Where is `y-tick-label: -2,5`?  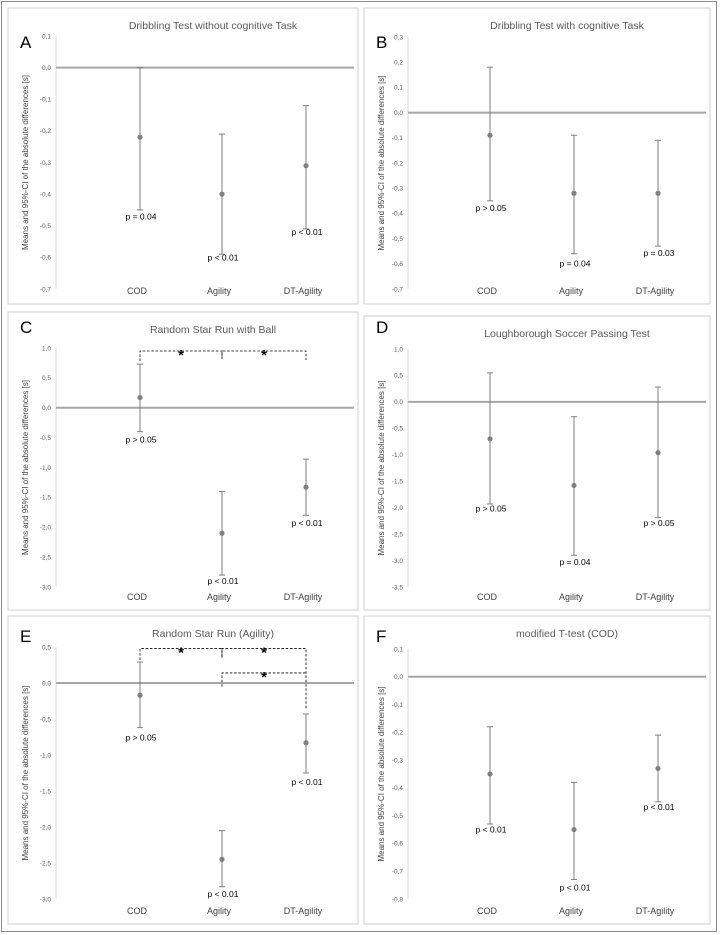
y-tick-label: -2,5 is located at coordinates (46, 863).